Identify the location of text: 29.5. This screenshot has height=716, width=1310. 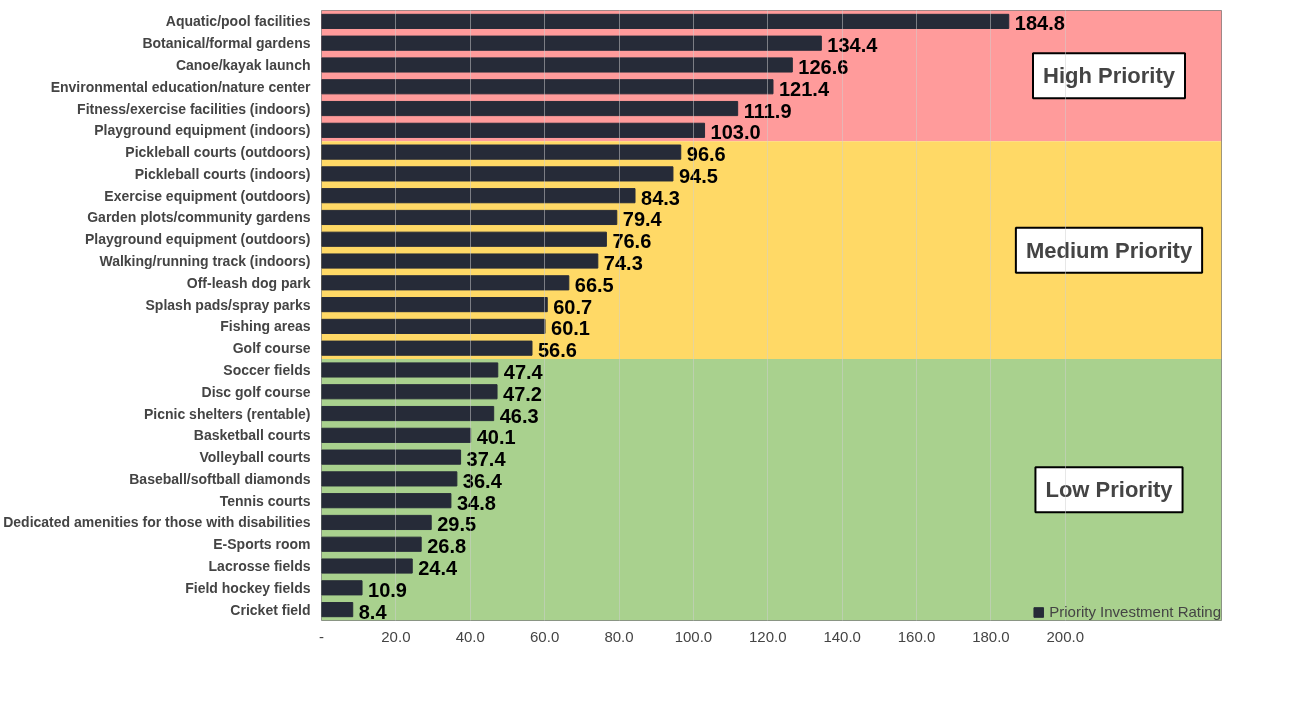
(457, 524).